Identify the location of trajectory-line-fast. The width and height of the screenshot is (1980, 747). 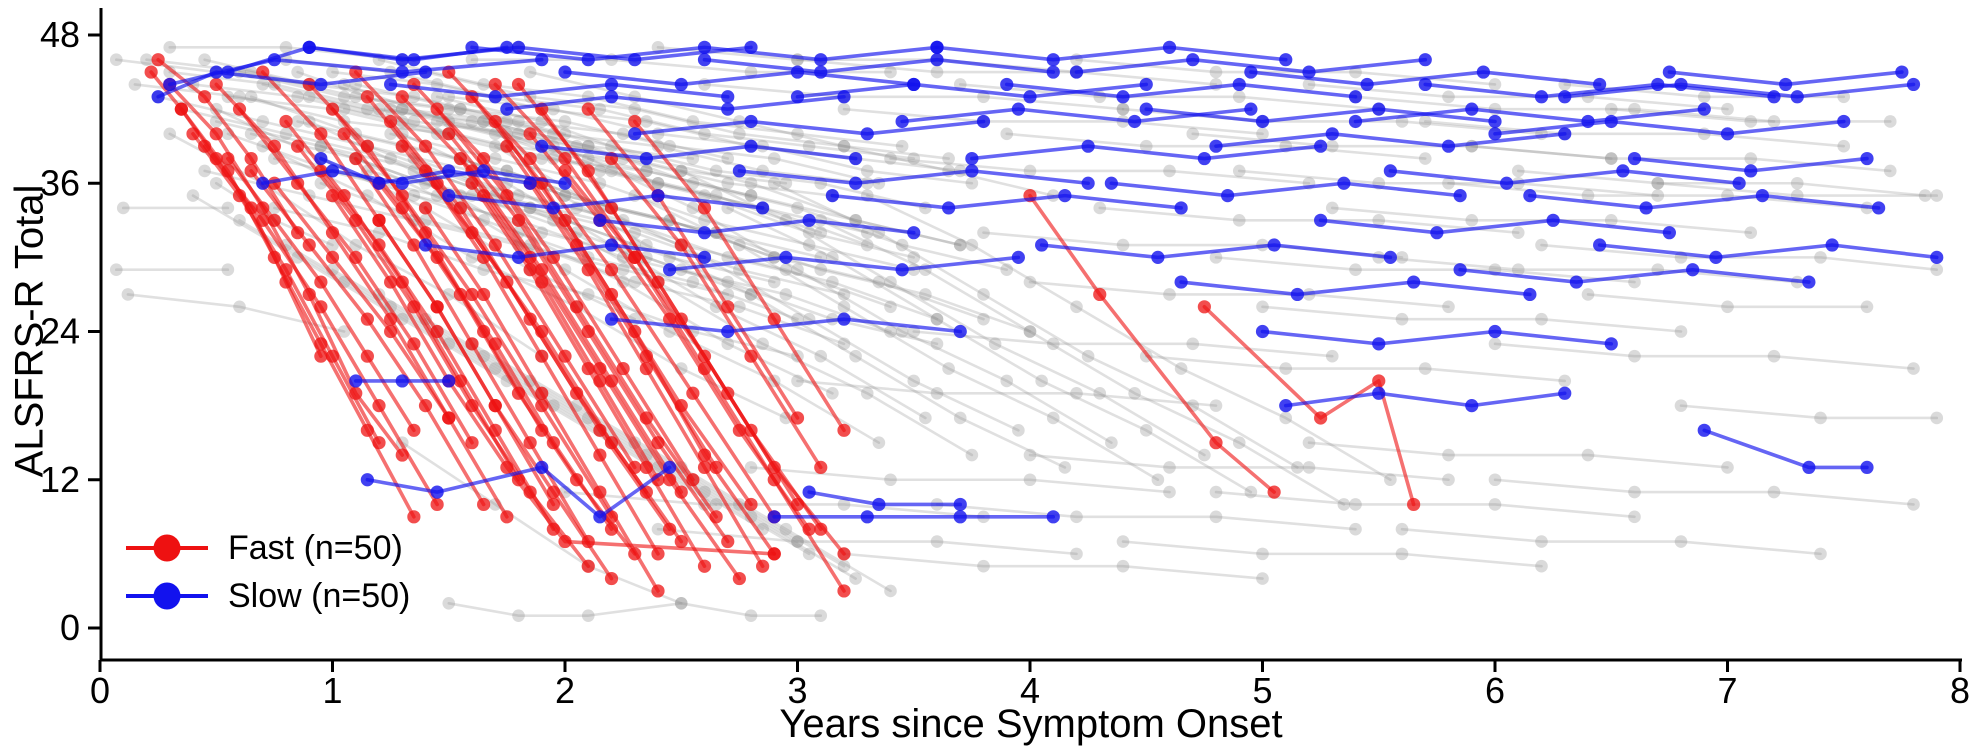
(228, 146).